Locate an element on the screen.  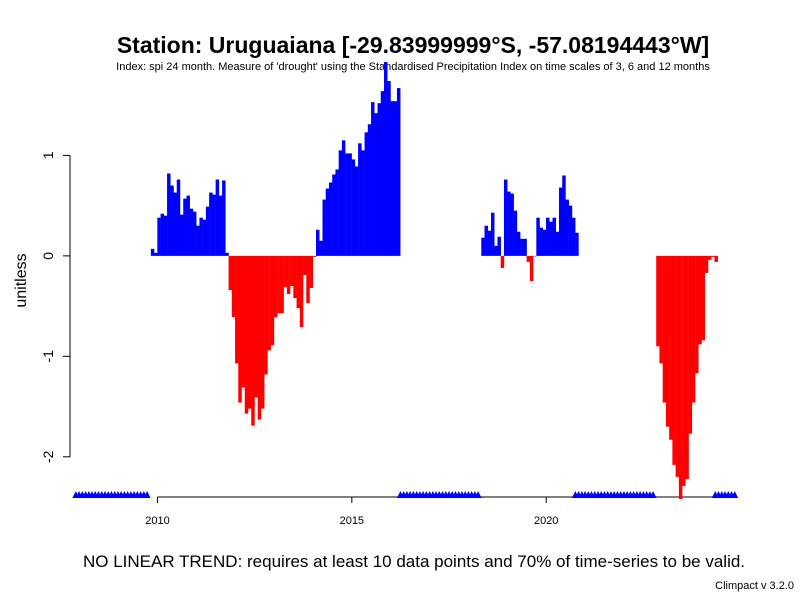
y-tick-label: -1 is located at coordinates (48, 356).